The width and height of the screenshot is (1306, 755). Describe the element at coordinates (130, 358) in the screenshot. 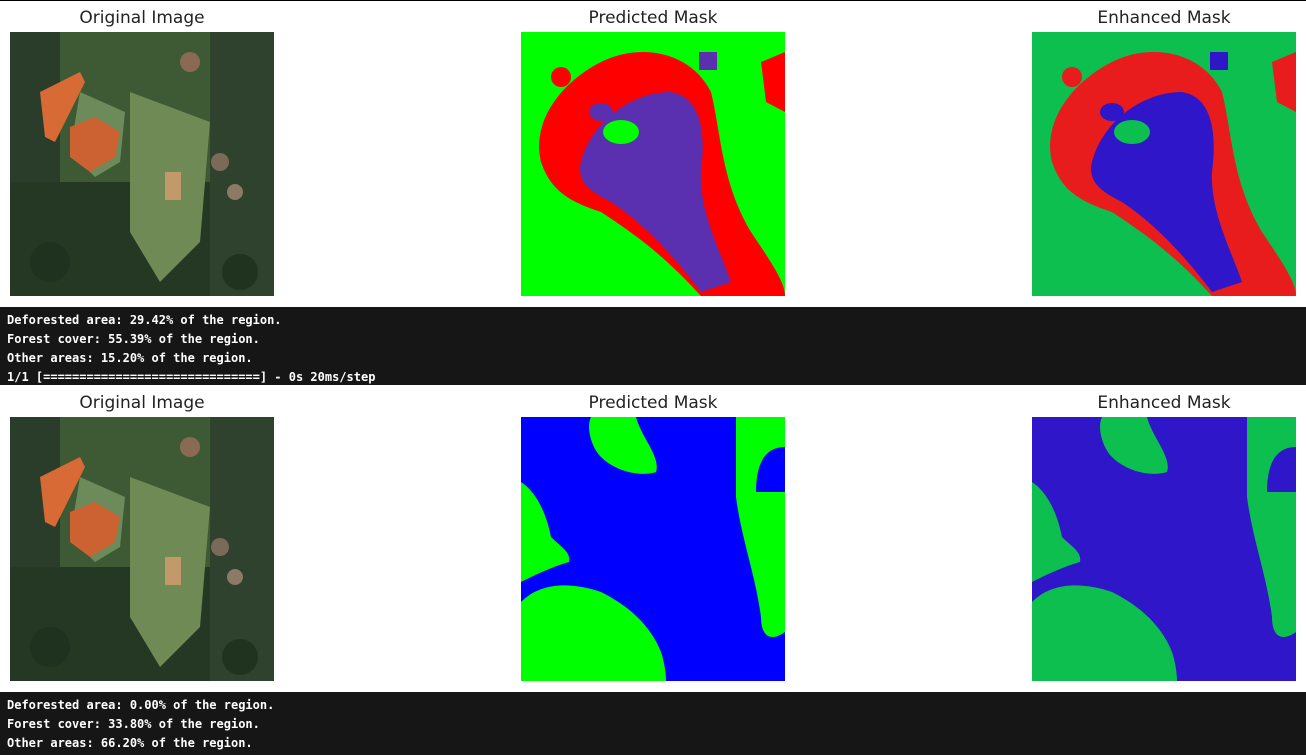

I see `other-areas-line: Other areas: 15.20% of the region.` at that location.